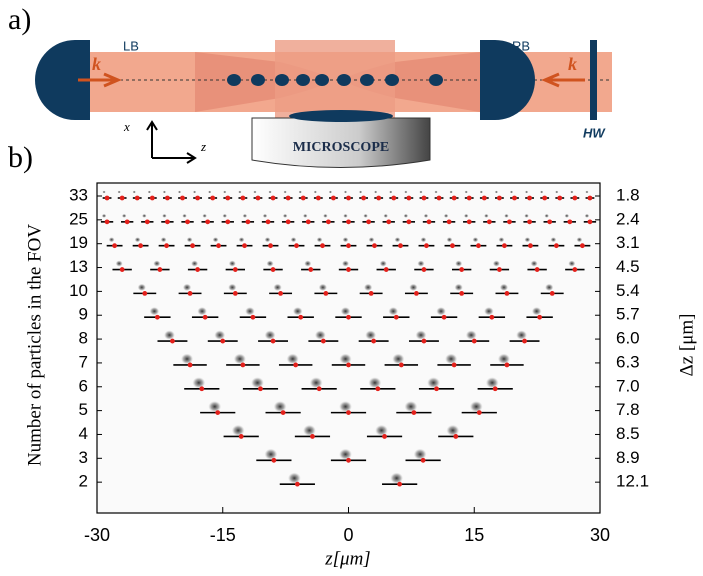 The width and height of the screenshot is (703, 576). Describe the element at coordinates (19, 19) in the screenshot. I see `panel-label: a)` at that location.